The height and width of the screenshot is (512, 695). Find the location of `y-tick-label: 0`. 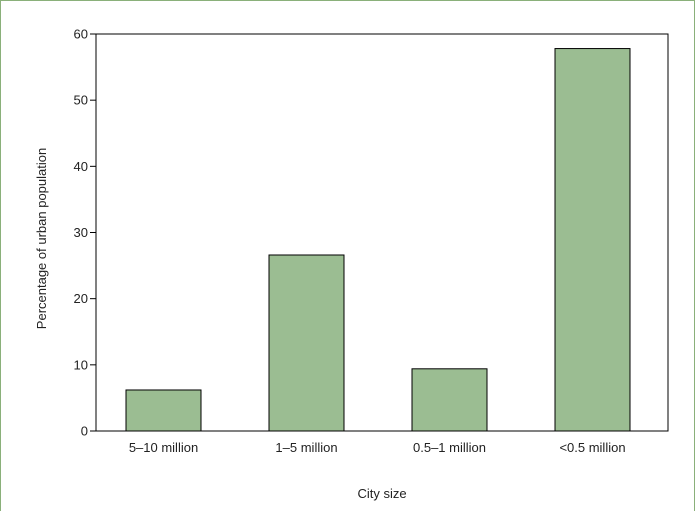

y-tick-label: 0 is located at coordinates (84, 431).